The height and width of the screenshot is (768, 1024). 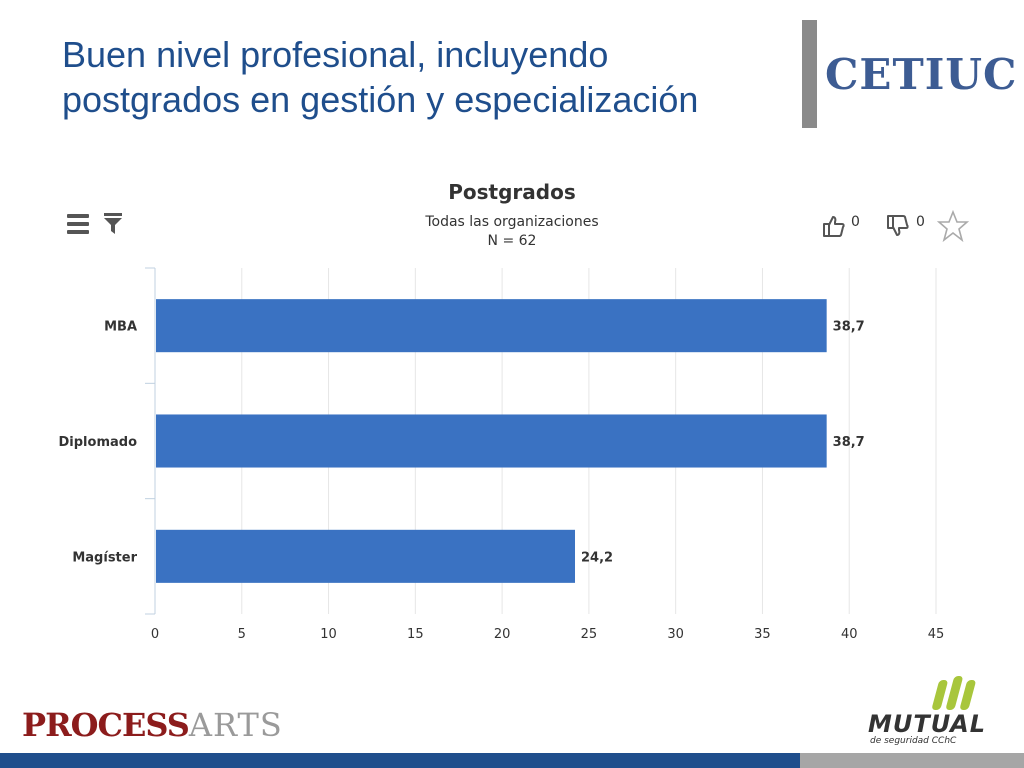 What do you see at coordinates (380, 99) in the screenshot?
I see `slide-title-line: postgrados en gestión y especialización` at bounding box center [380, 99].